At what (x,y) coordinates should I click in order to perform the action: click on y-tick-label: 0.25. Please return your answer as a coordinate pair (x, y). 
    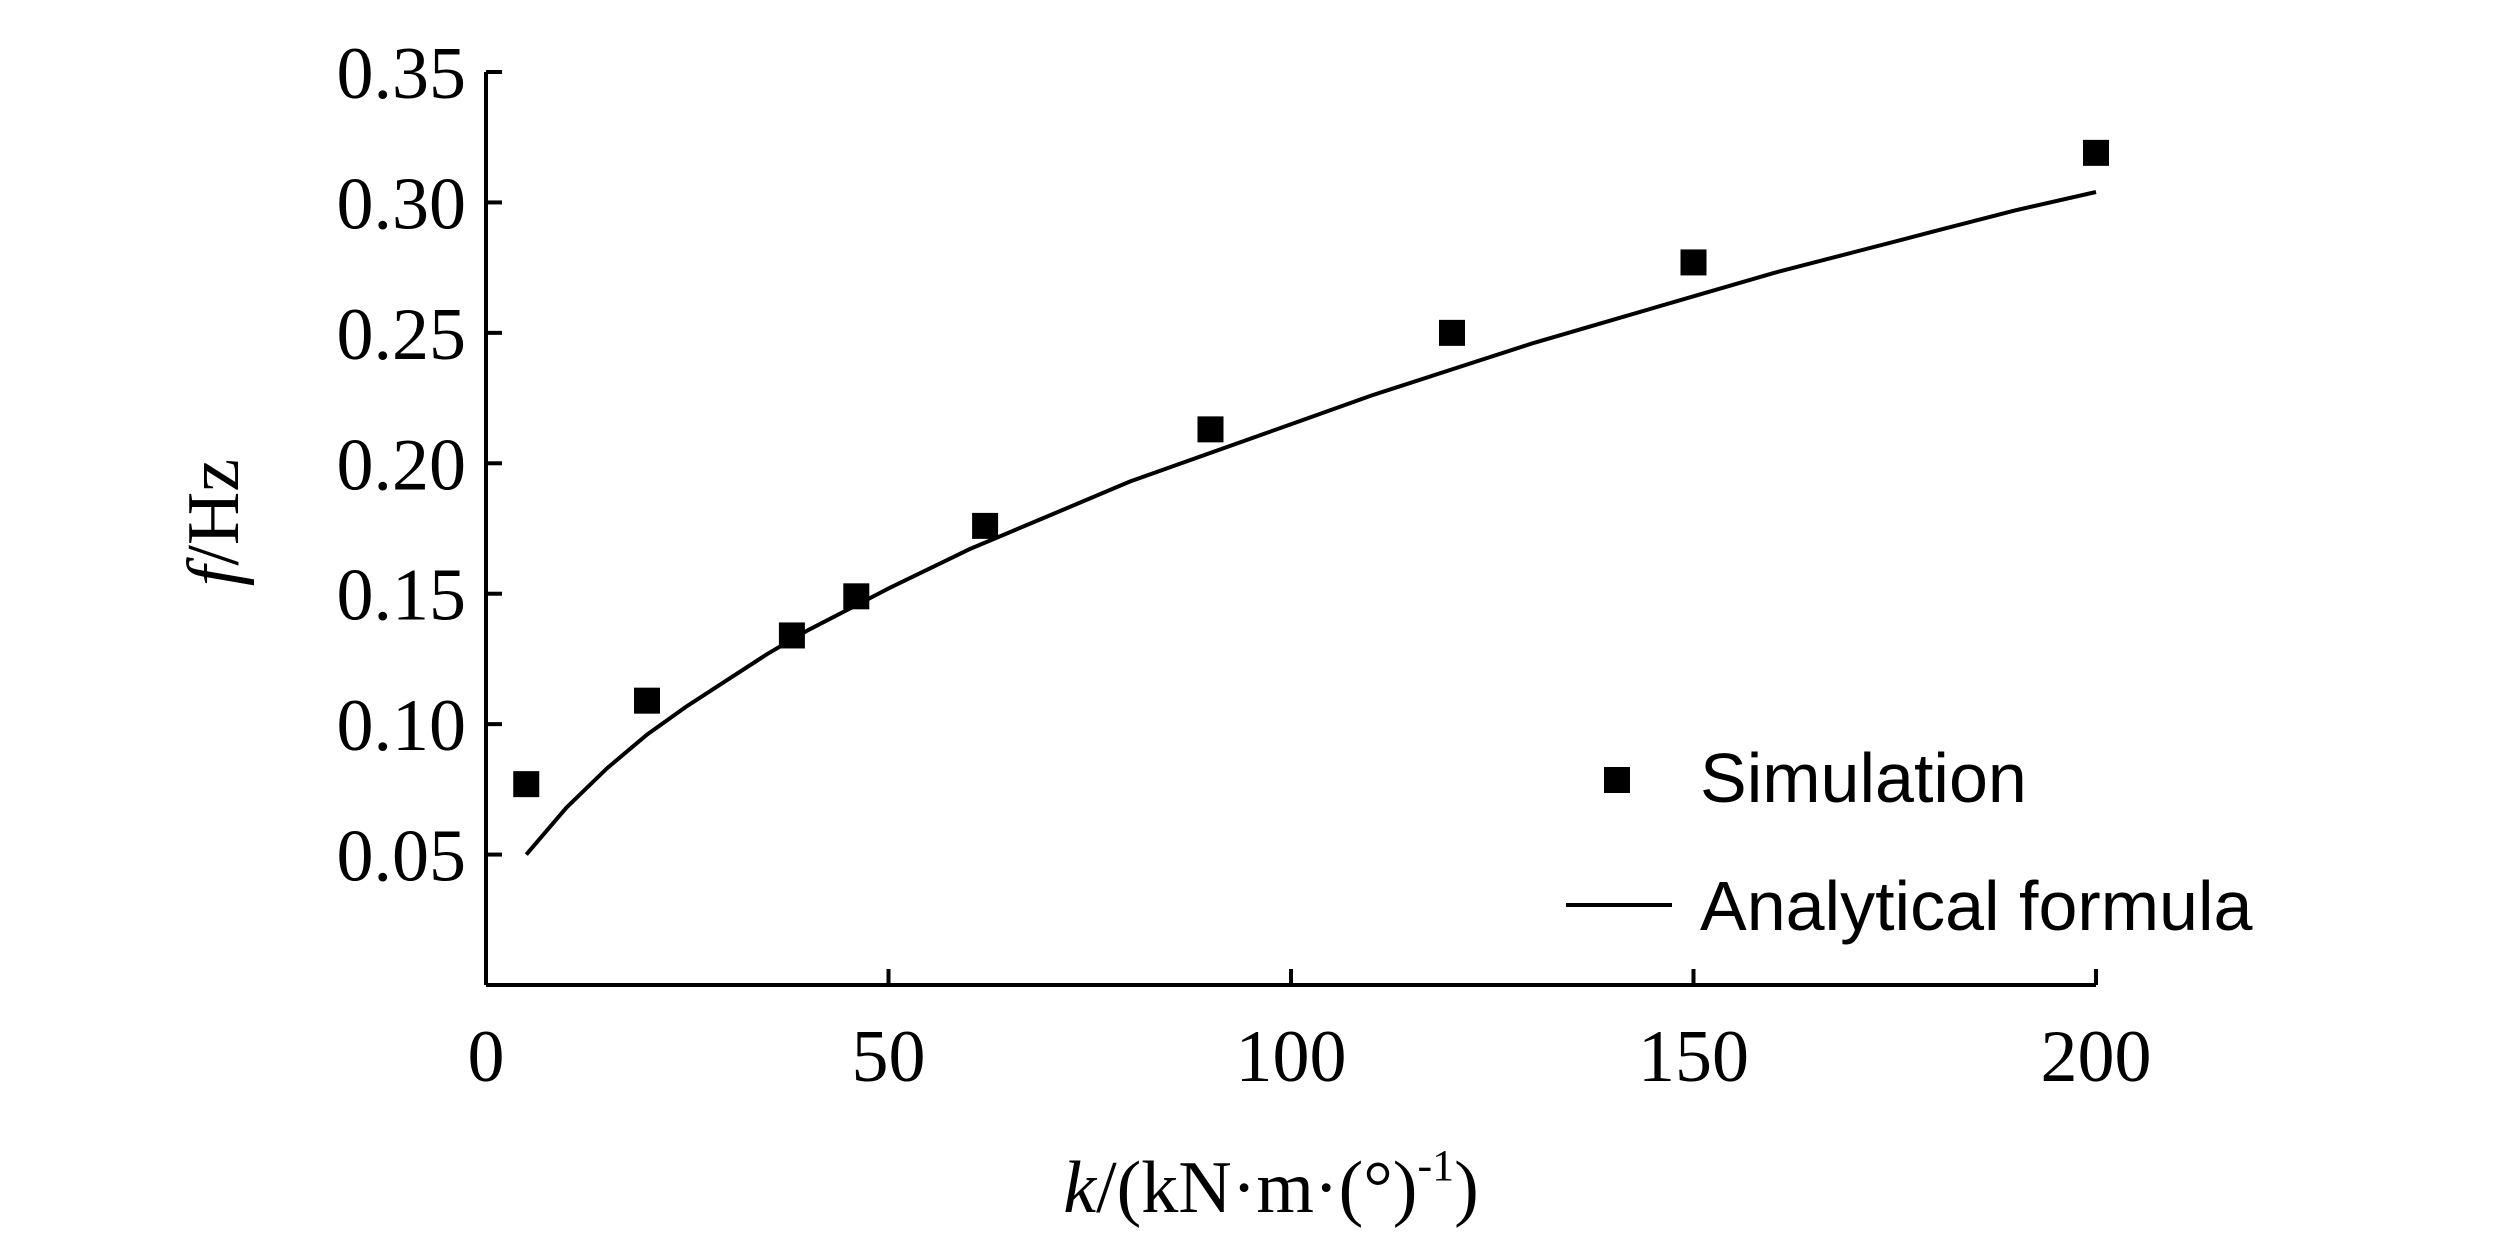
    Looking at the image, I should click on (402, 335).